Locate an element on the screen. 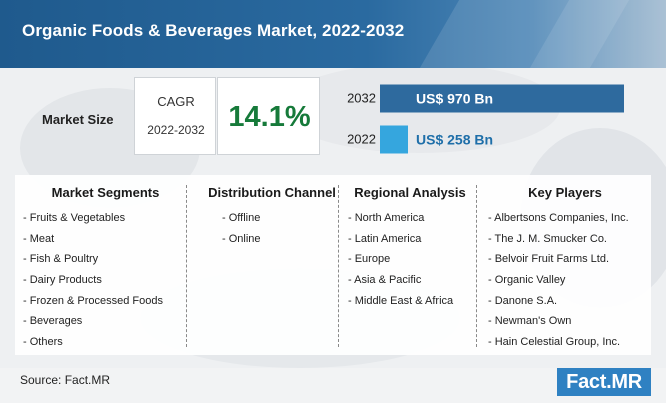 This screenshot has width=666, height=403. bar-2032 is located at coordinates (502, 98).